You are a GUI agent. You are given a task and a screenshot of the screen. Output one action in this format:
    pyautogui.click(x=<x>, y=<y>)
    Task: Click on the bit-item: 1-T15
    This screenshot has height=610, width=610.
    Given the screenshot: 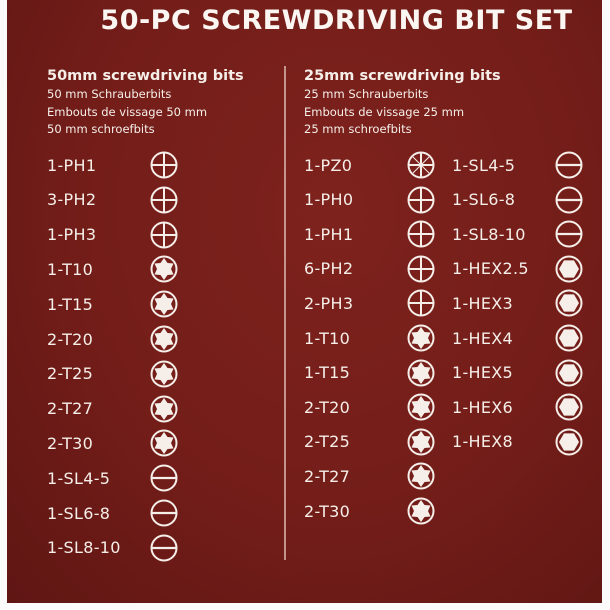 What is the action you would take?
    pyautogui.click(x=113, y=304)
    